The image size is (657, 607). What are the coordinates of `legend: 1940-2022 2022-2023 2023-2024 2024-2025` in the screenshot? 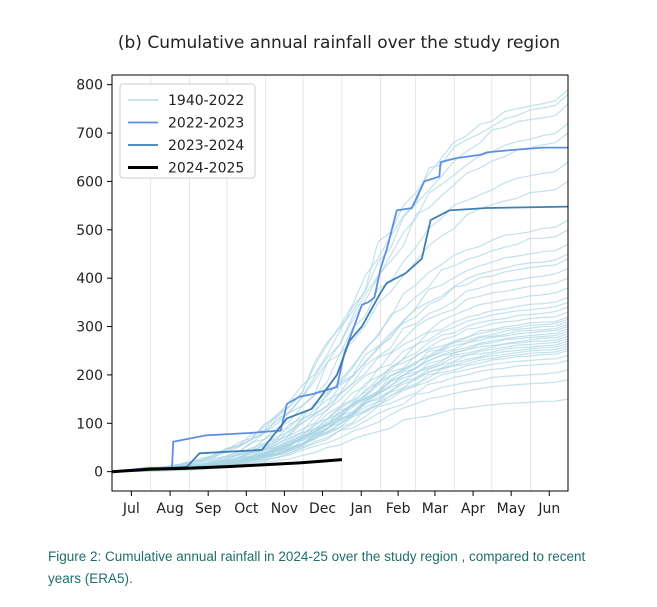 It's located at (187, 131).